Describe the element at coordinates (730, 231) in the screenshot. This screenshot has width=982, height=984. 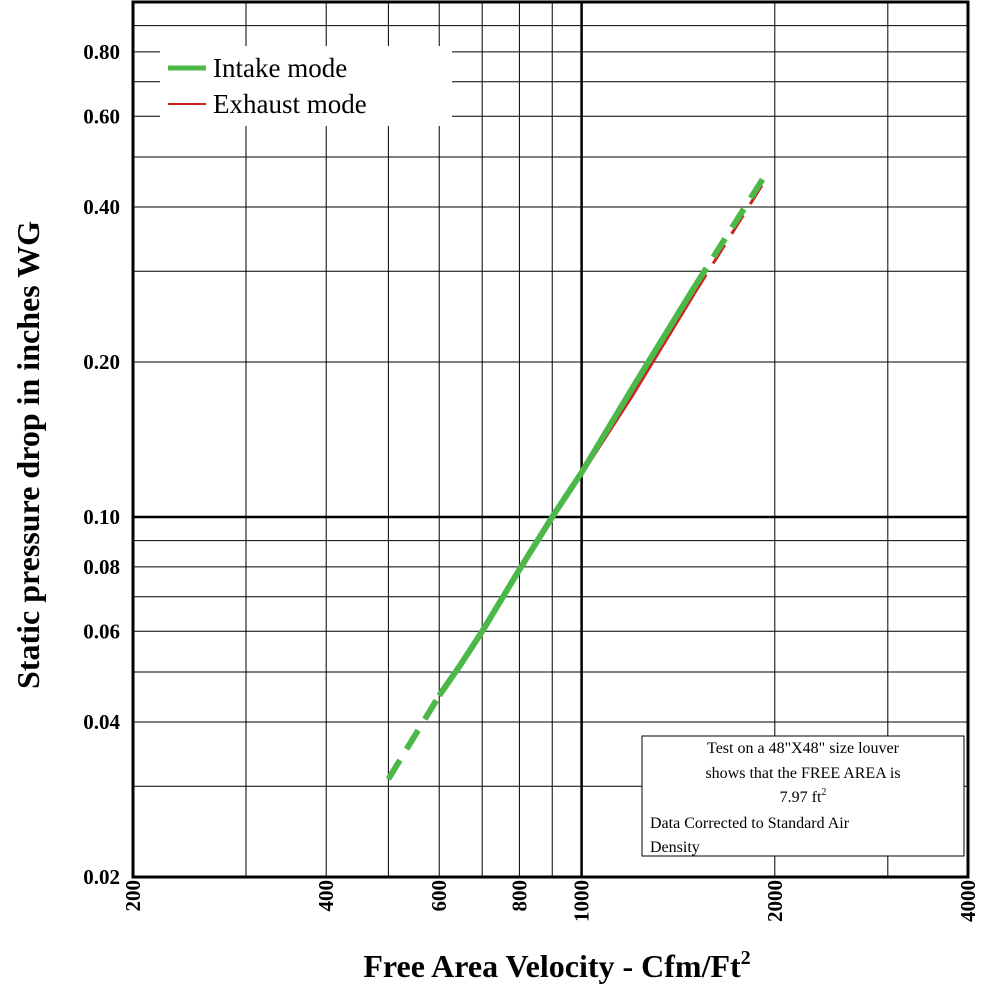
I see `series-intake-dashed-high` at that location.